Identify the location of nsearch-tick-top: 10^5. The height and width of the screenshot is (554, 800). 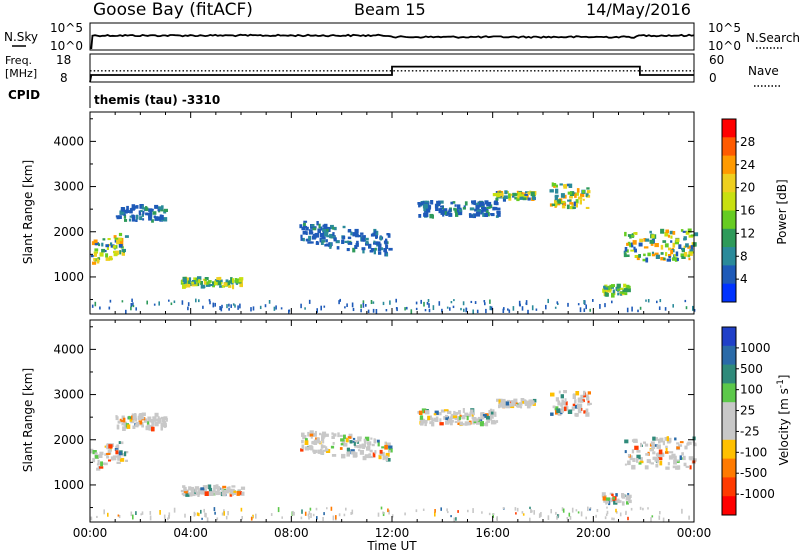
(724, 28).